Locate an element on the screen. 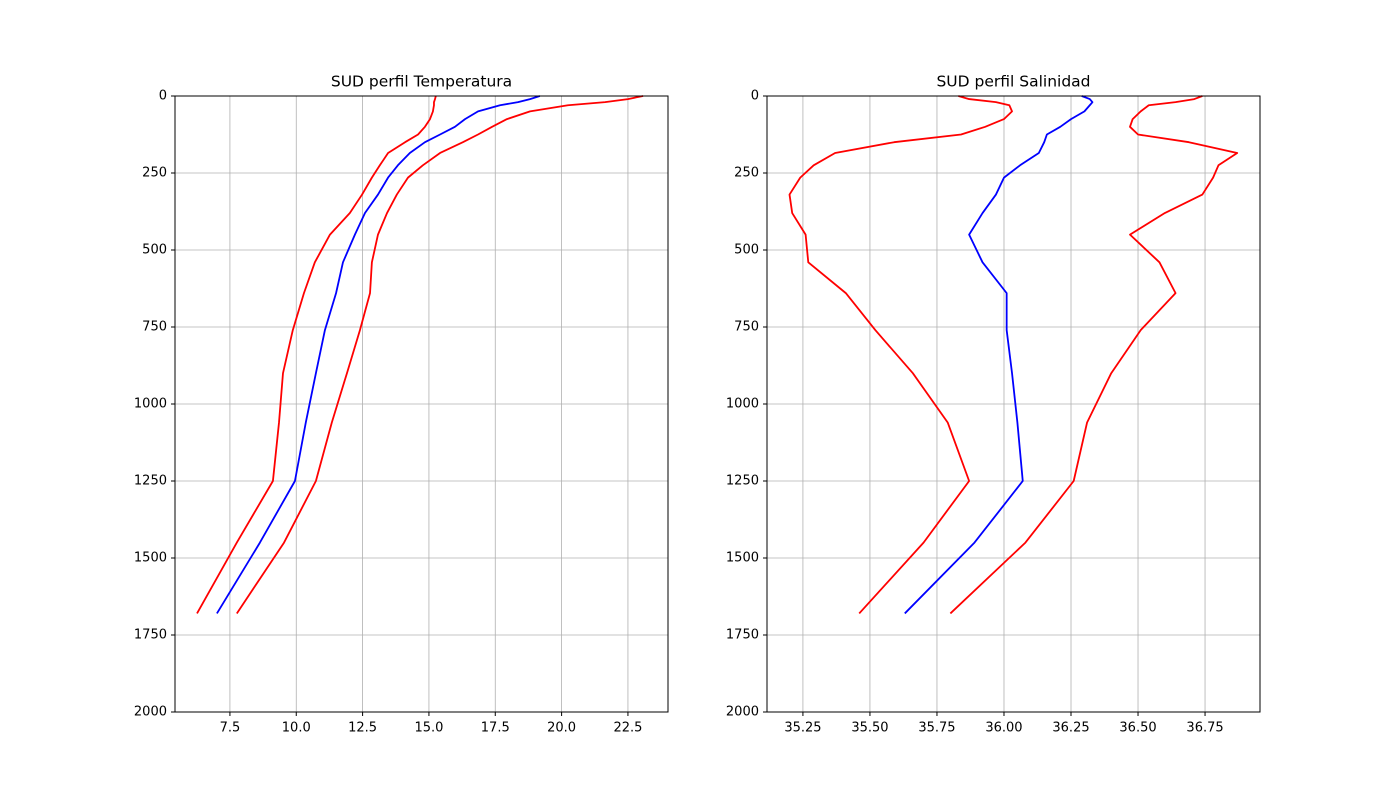 The height and width of the screenshot is (800, 1400). x-tick-label: 36.25 is located at coordinates (1070, 728).